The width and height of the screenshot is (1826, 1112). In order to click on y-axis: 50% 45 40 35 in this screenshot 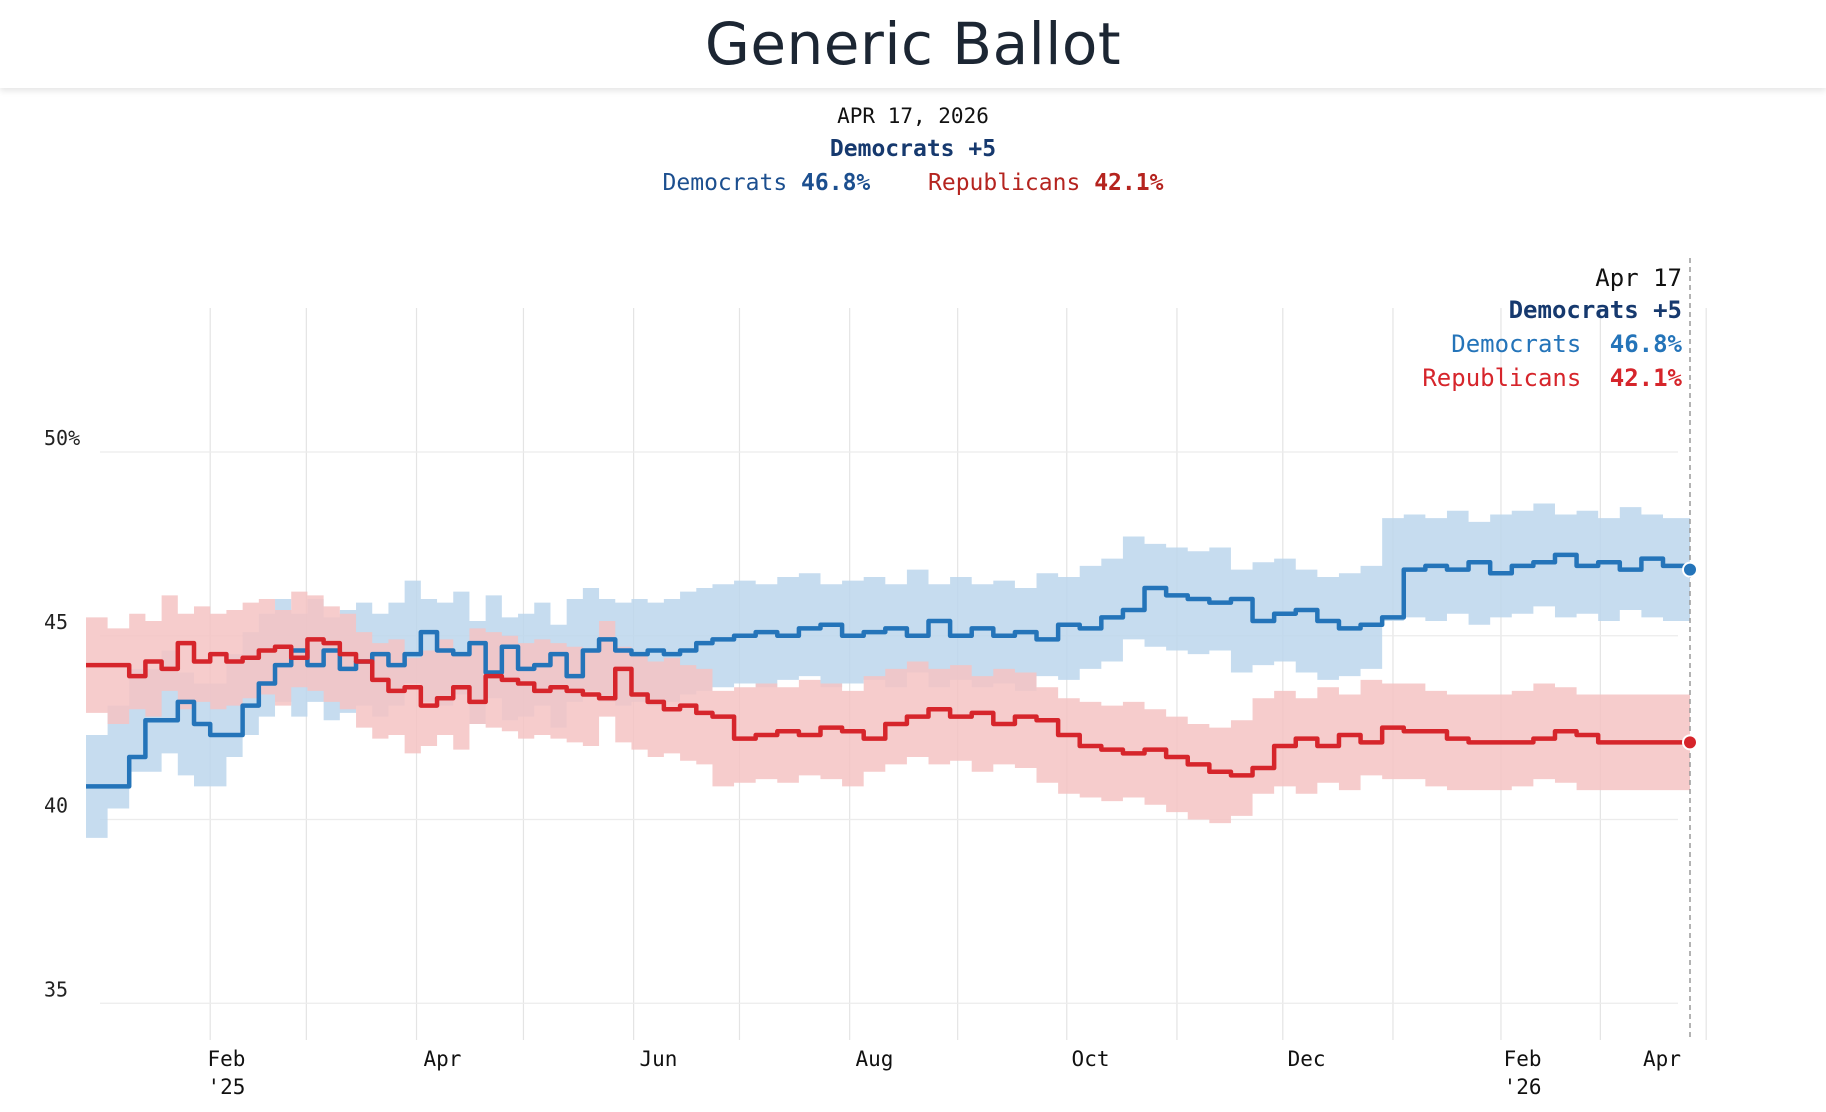, I will do `click(62, 713)`.